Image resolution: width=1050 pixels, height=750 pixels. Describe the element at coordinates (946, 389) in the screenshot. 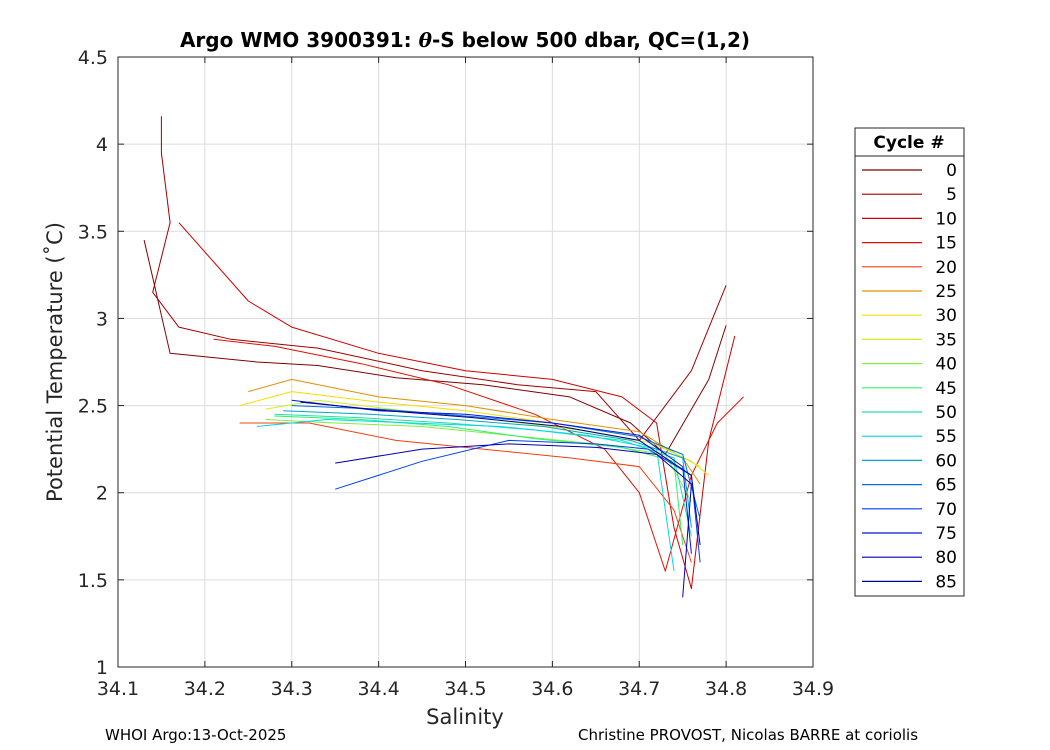

I see `legend-label: 45` at that location.